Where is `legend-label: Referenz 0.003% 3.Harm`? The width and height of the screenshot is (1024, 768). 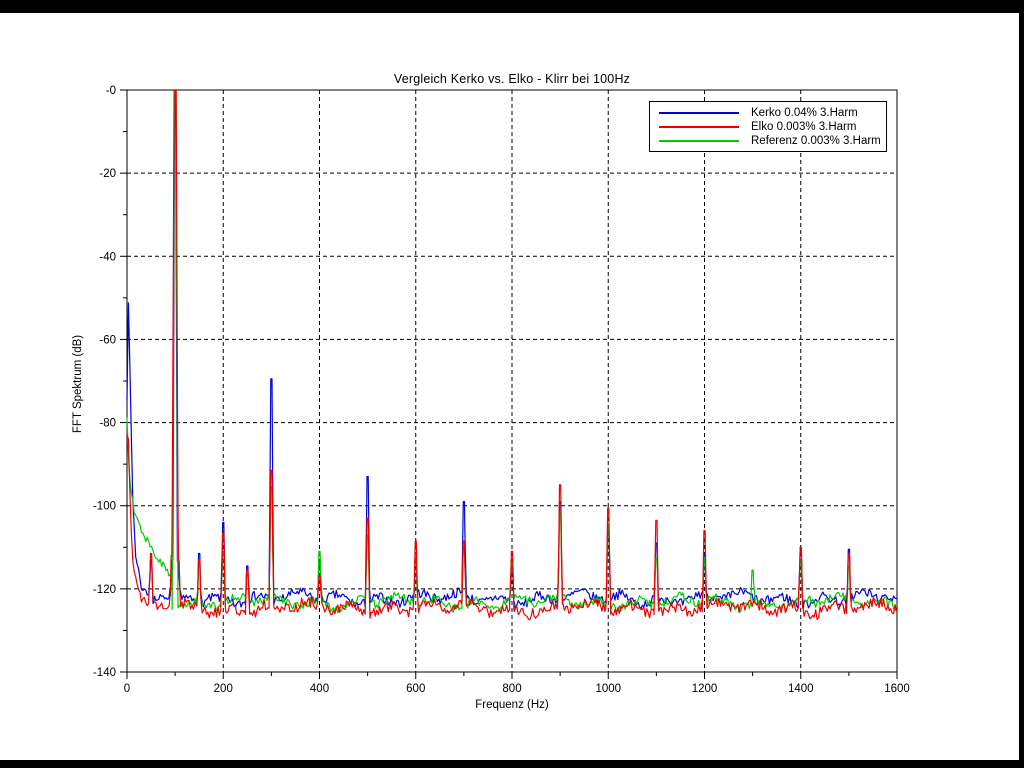
legend-label: Referenz 0.003% 3.Harm is located at coordinates (816, 140).